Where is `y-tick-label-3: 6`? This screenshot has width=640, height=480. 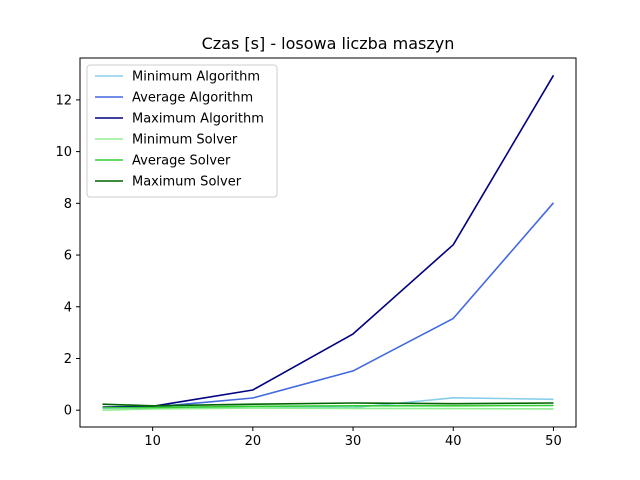
y-tick-label-3: 6 is located at coordinates (68, 256).